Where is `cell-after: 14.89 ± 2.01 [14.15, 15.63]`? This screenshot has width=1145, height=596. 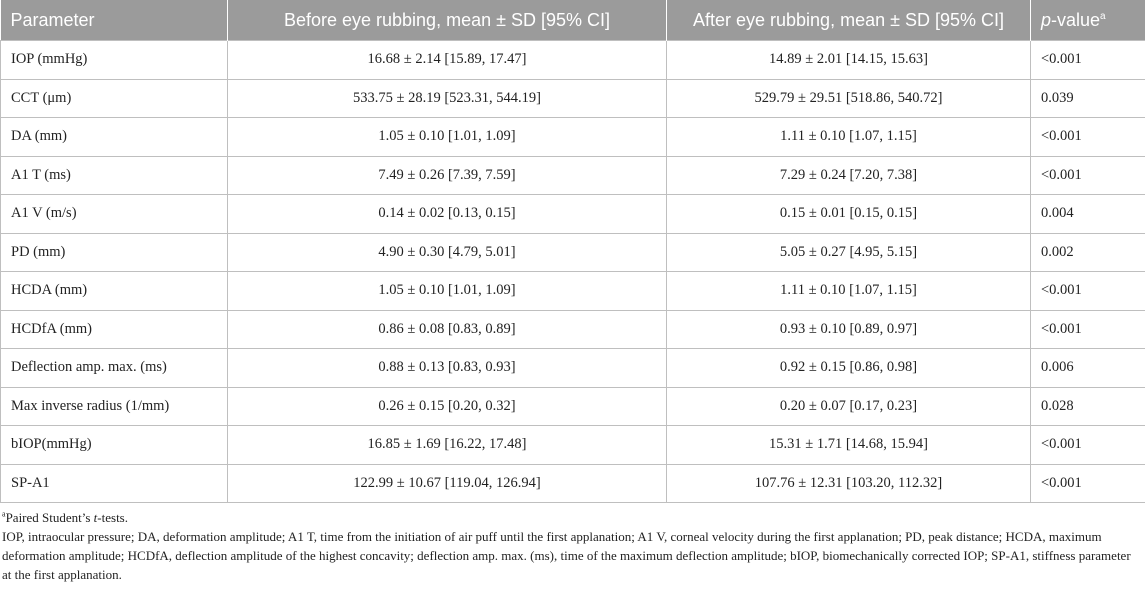 cell-after: 14.89 ± 2.01 [14.15, 15.63] is located at coordinates (848, 60).